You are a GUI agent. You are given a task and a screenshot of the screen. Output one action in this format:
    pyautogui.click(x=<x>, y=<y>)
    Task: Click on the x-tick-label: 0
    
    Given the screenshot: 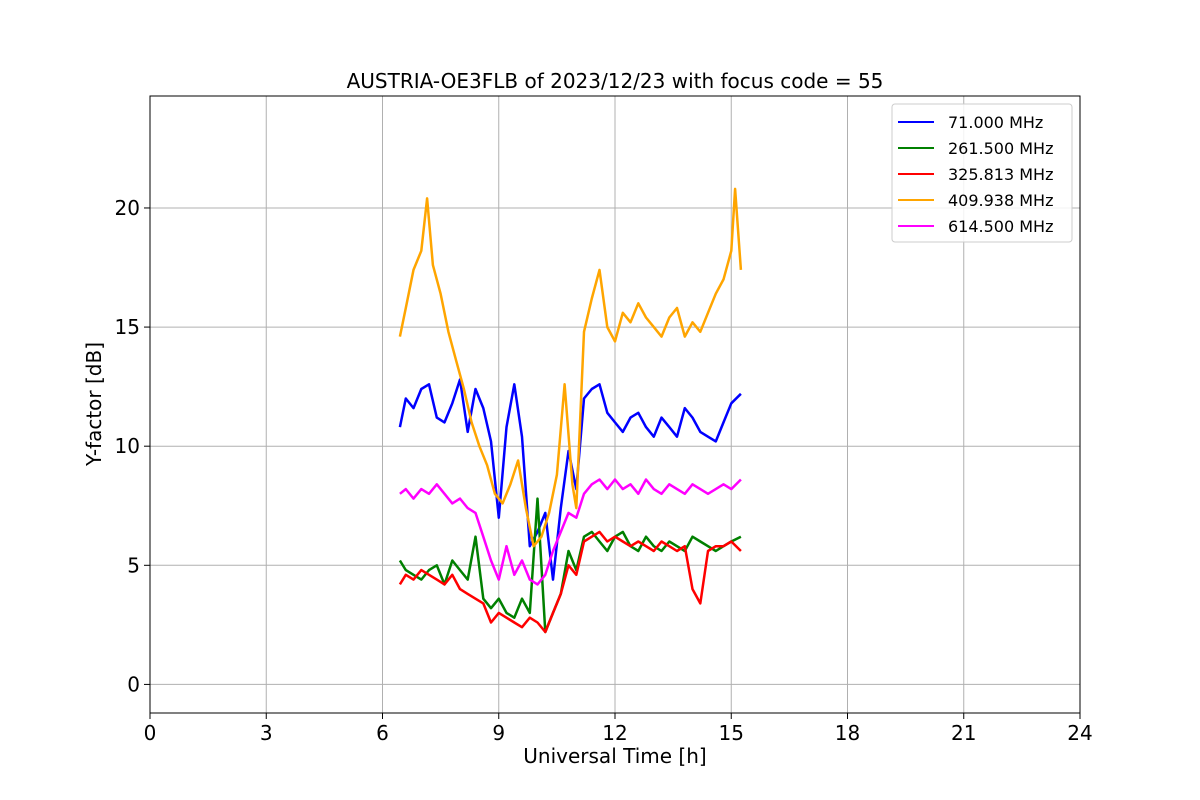 What is the action you would take?
    pyautogui.click(x=150, y=733)
    